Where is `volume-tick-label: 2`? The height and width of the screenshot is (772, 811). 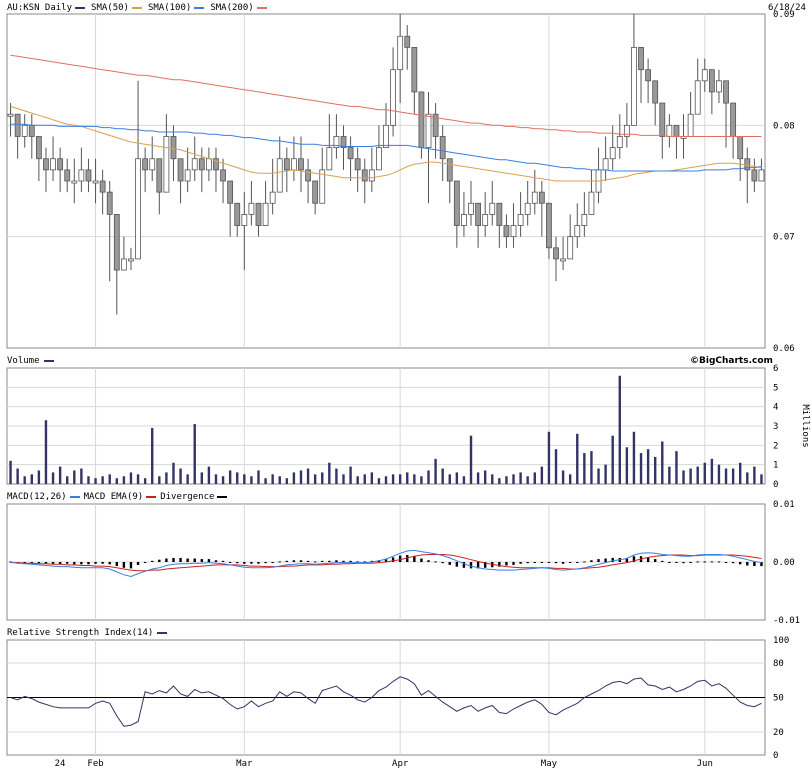
volume-tick-label: 2 is located at coordinates (775, 446).